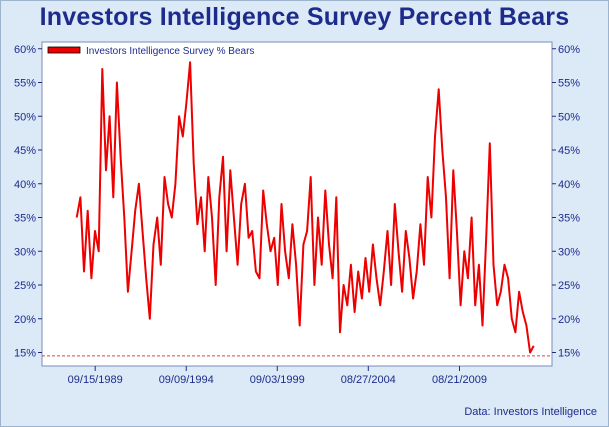 The image size is (609, 427). What do you see at coordinates (569, 286) in the screenshot?
I see `y-tick-label-right: 25%` at bounding box center [569, 286].